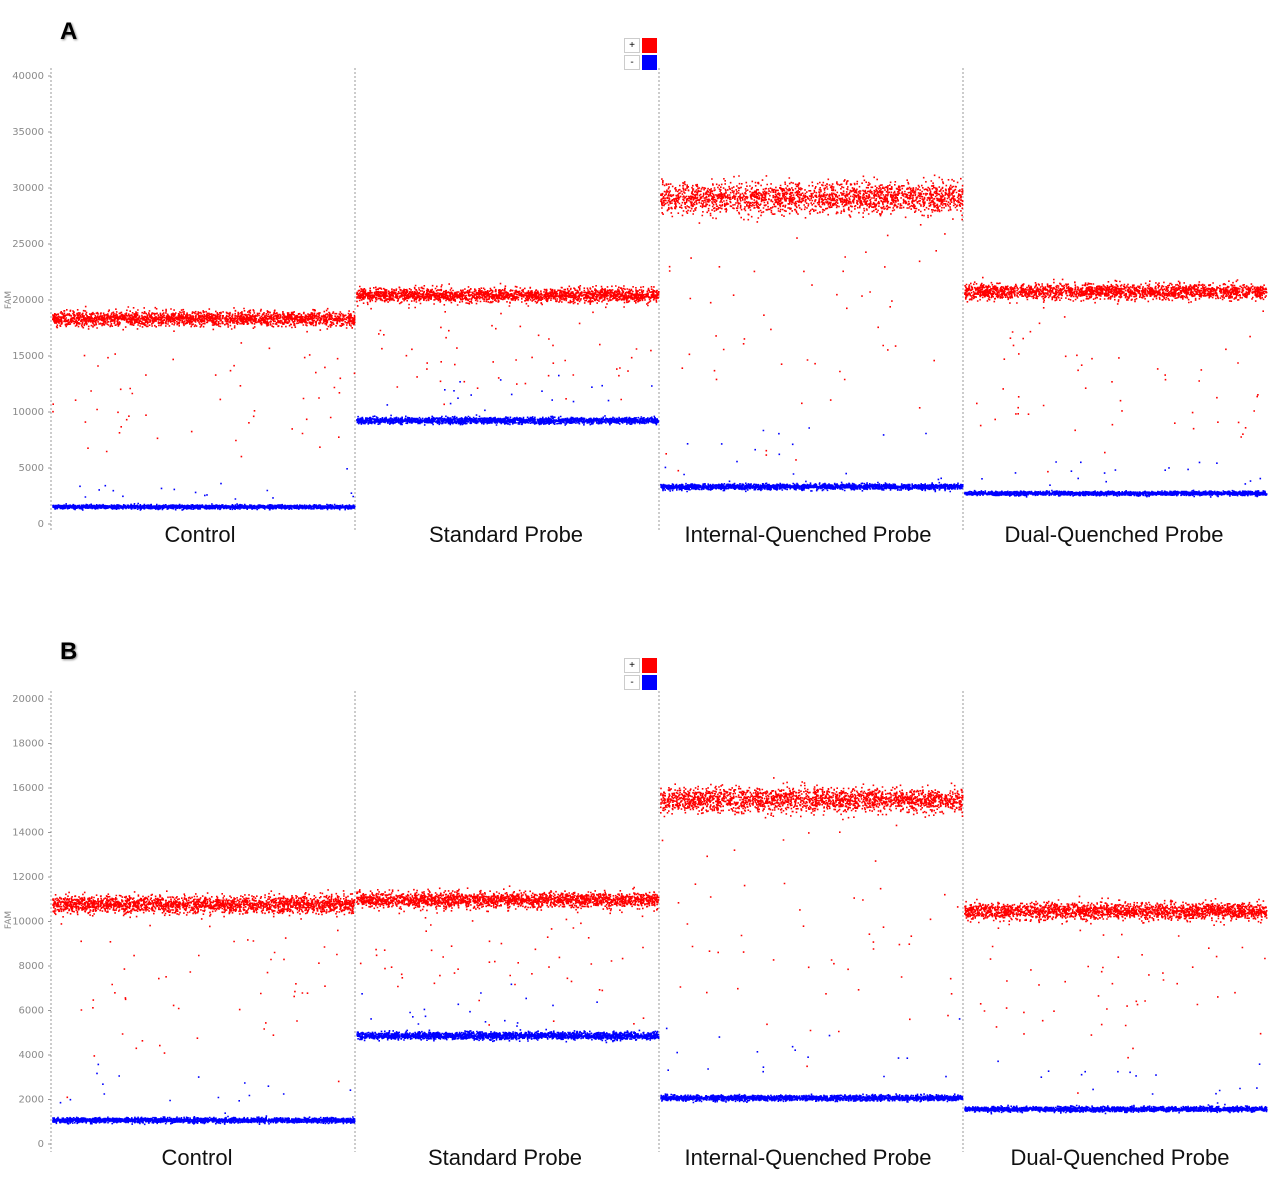 The height and width of the screenshot is (1179, 1280). Describe the element at coordinates (28, 76) in the screenshot. I see `y-tick-label: 40000` at that location.